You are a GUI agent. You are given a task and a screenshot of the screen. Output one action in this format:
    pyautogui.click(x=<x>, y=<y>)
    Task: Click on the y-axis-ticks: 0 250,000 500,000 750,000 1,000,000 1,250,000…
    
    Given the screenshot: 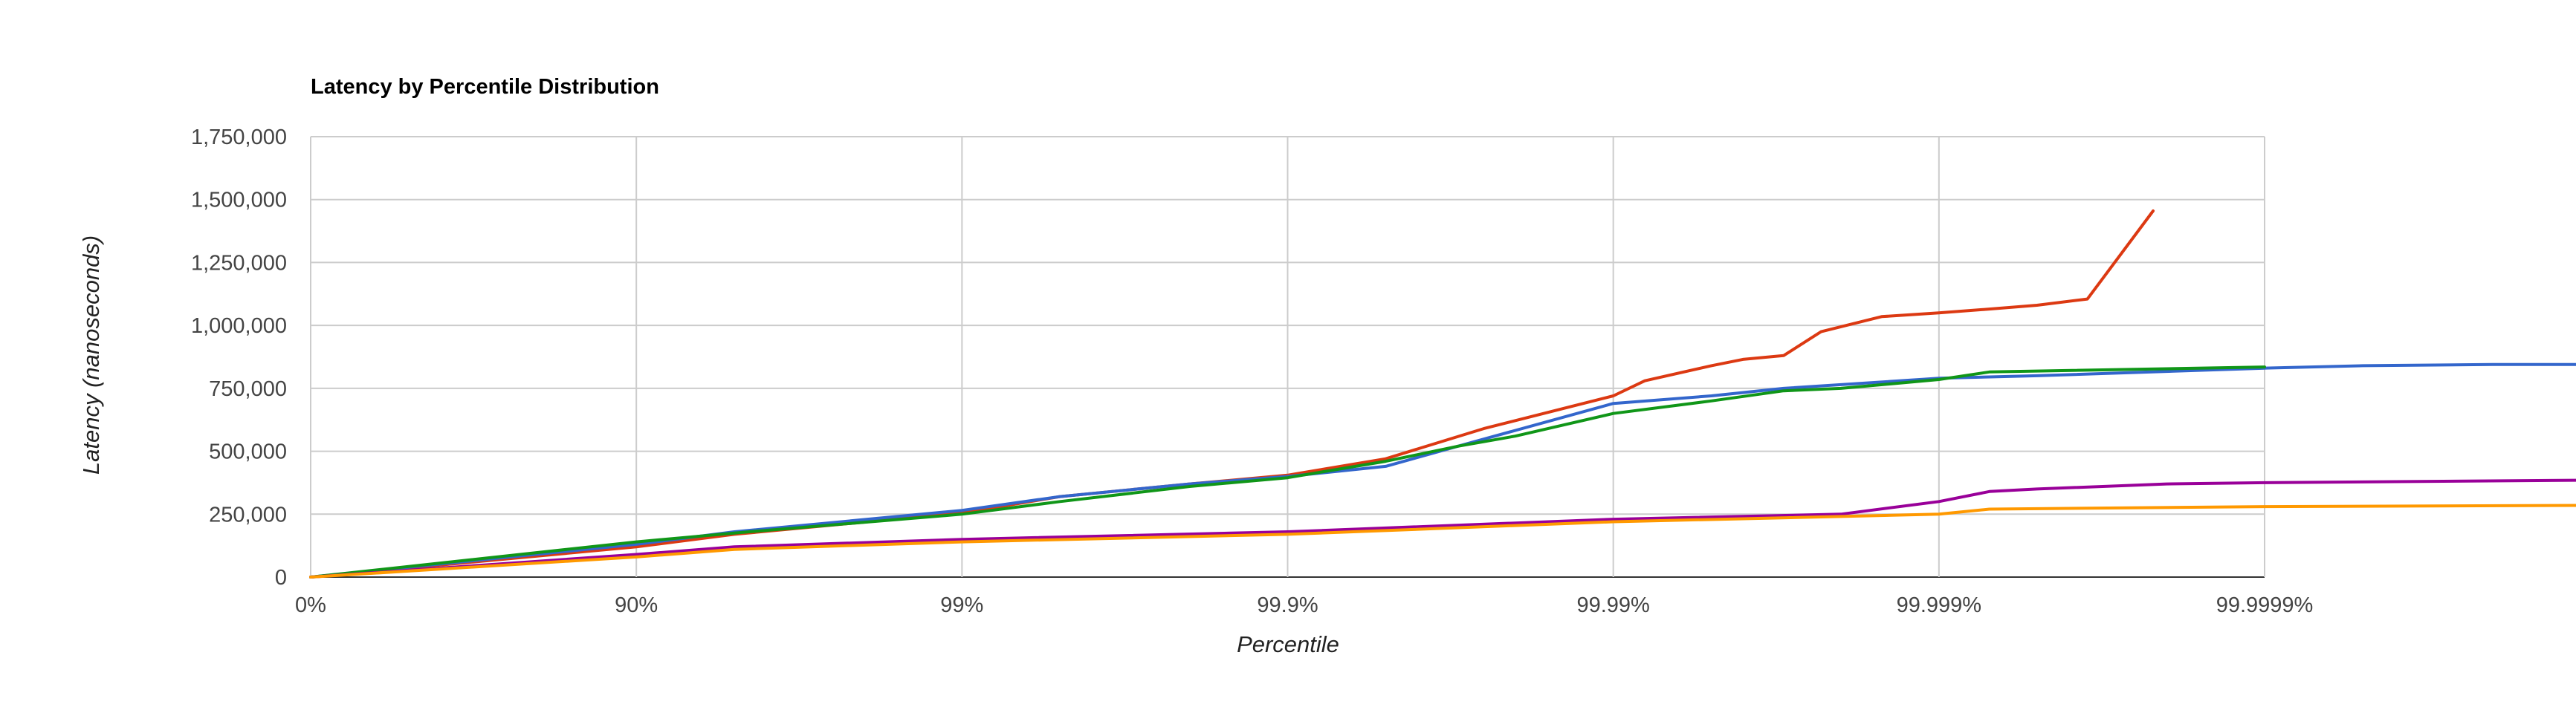 What is the action you would take?
    pyautogui.click(x=239, y=358)
    